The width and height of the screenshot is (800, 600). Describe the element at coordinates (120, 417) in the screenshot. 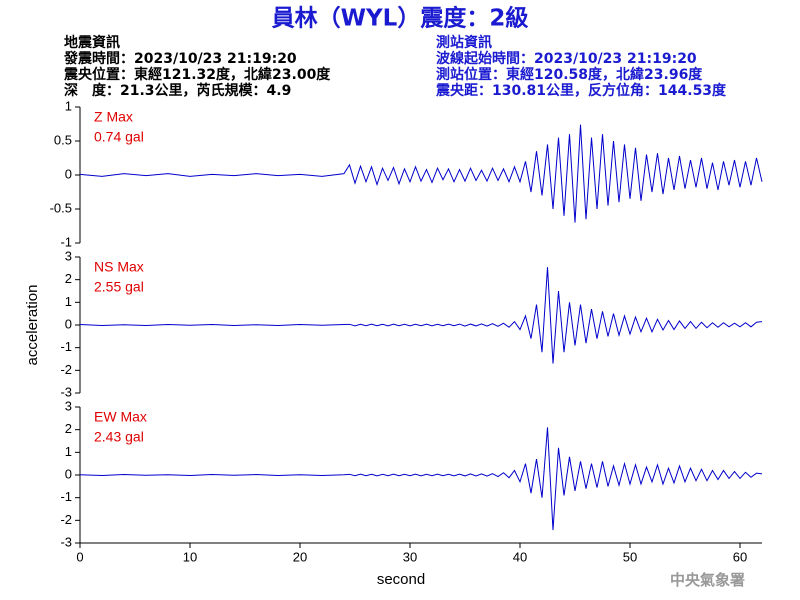

I see `panel-label: EW Max` at that location.